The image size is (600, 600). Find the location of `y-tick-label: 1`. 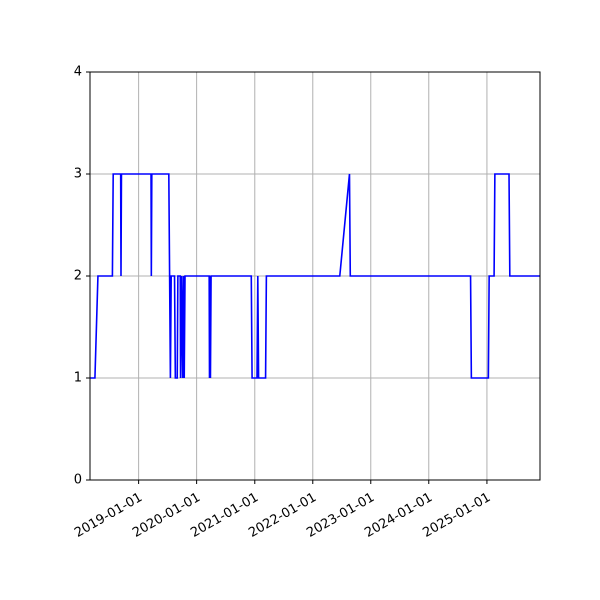

y-tick-label: 1 is located at coordinates (78, 378).